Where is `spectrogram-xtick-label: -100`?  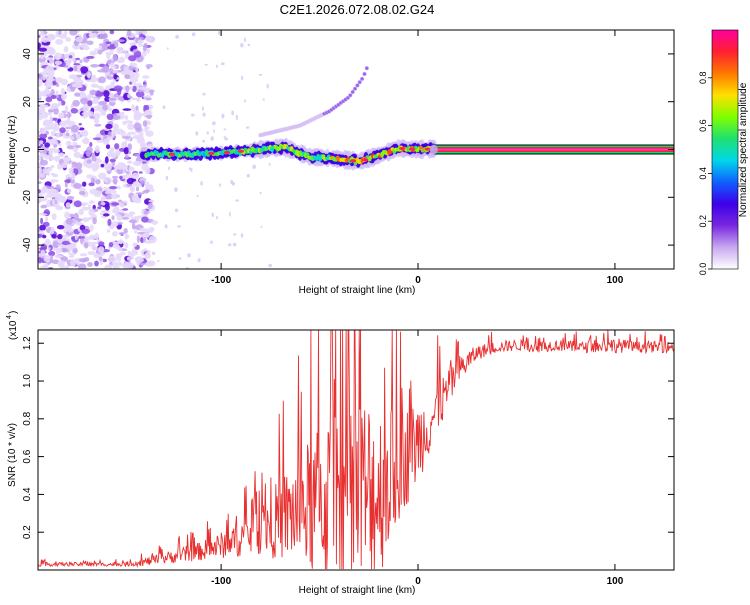 spectrogram-xtick-label: -100 is located at coordinates (221, 280).